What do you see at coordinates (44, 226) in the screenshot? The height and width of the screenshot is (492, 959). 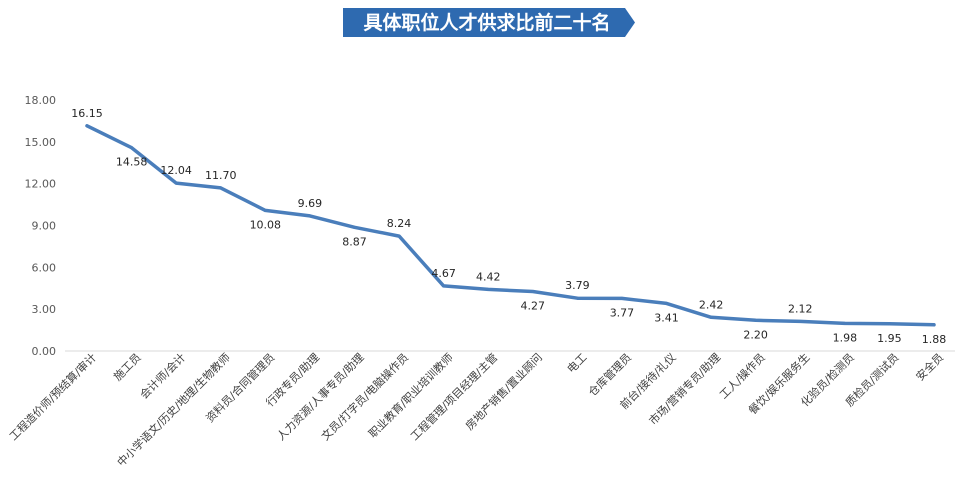 I see `y-tick-label: 9.00` at bounding box center [44, 226].